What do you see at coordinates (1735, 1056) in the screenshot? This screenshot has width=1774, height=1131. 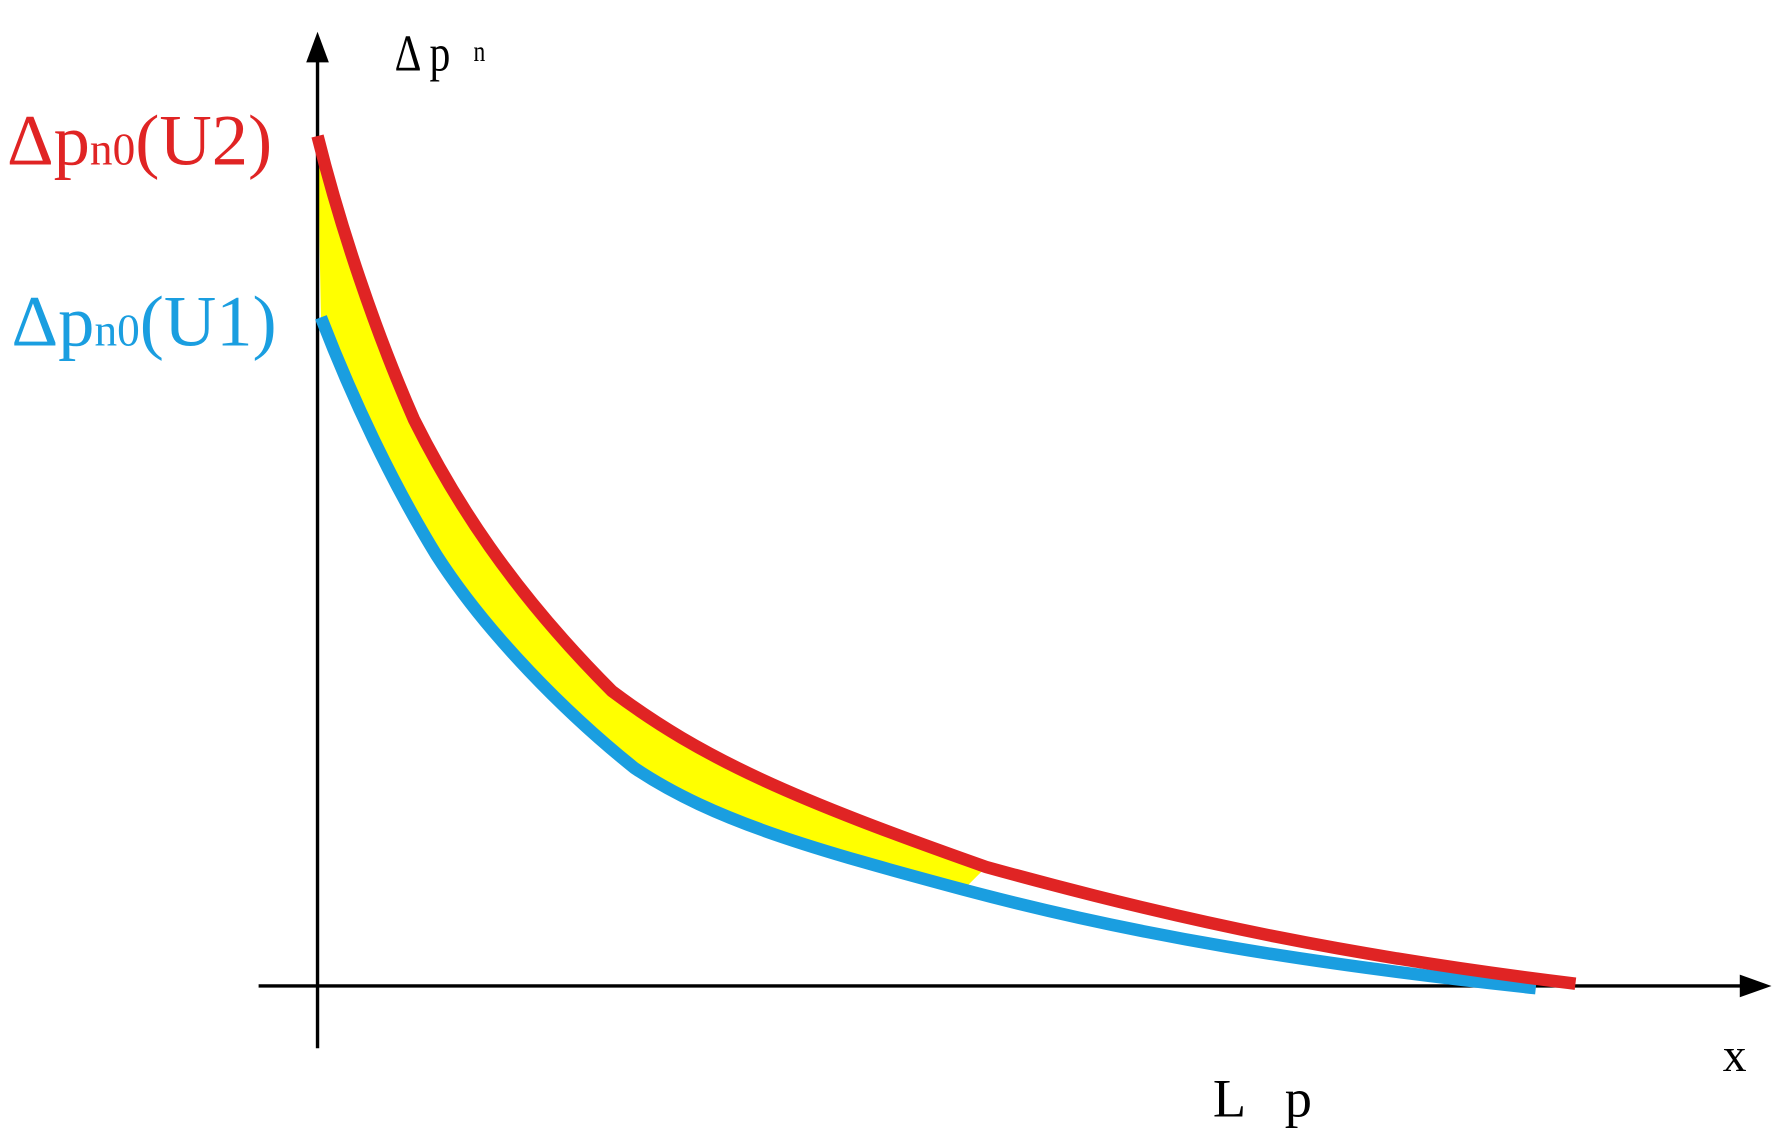 I see `x-axis-label: x` at bounding box center [1735, 1056].